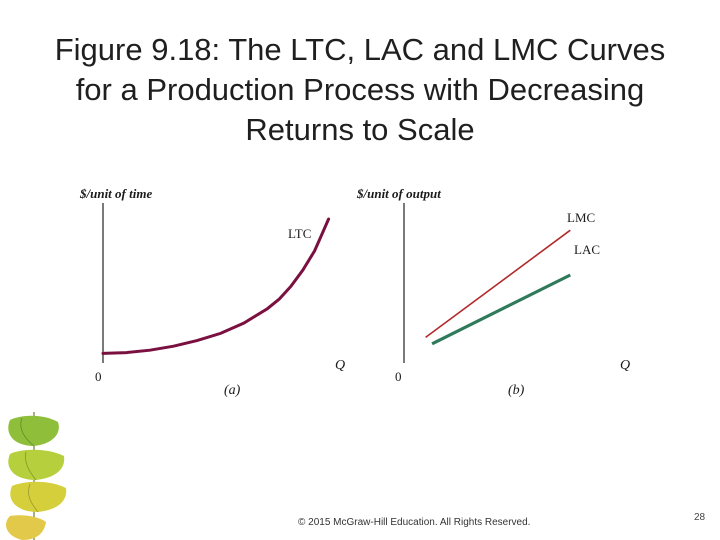 The image size is (720, 540). What do you see at coordinates (581, 217) in the screenshot?
I see `lmc-label: LMC` at bounding box center [581, 217].